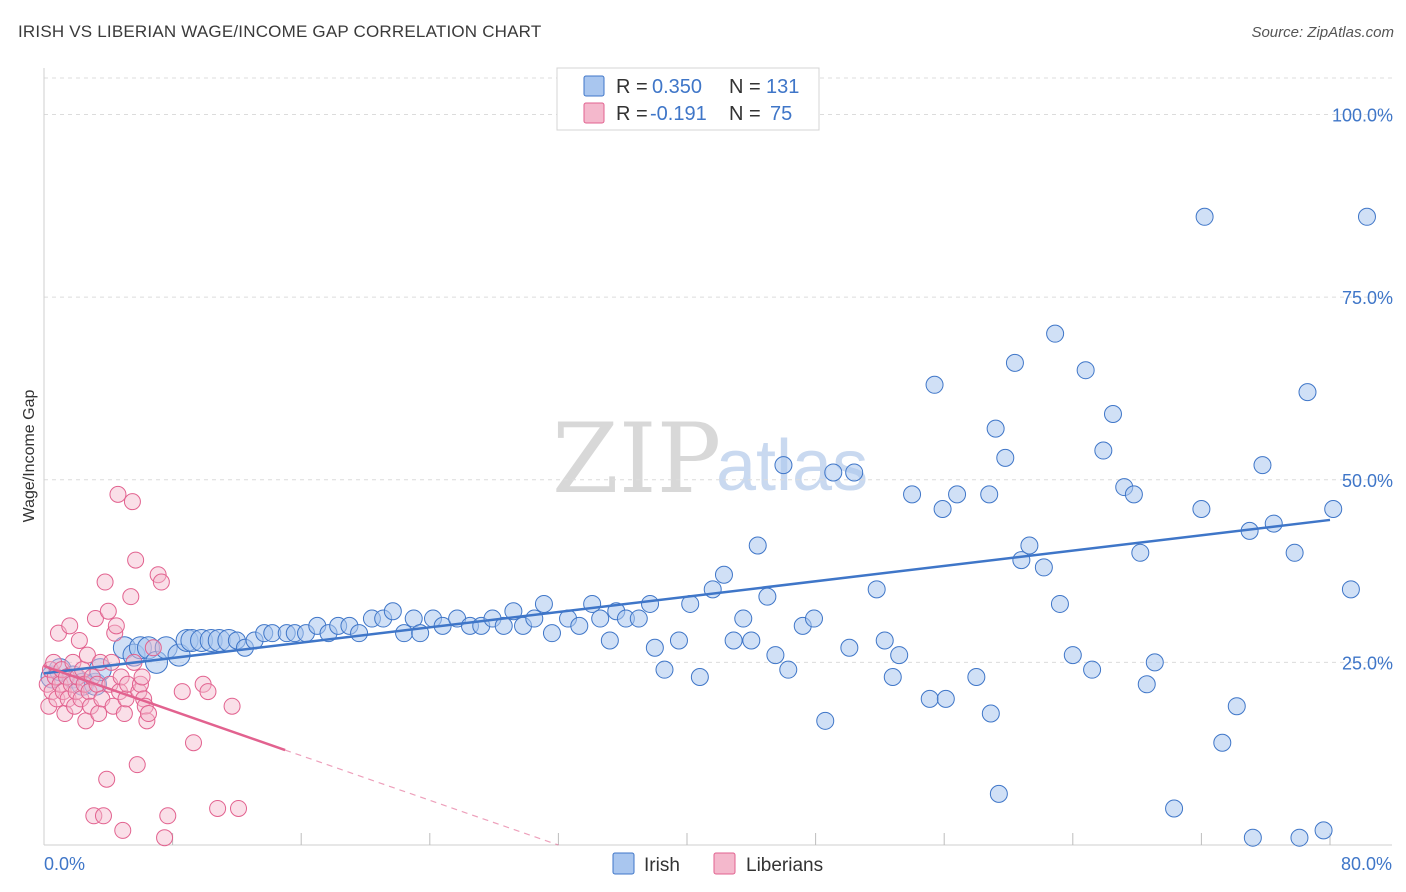  What do you see at coordinates (594, 113) in the screenshot?
I see `legend-swatch-liberians` at bounding box center [594, 113].